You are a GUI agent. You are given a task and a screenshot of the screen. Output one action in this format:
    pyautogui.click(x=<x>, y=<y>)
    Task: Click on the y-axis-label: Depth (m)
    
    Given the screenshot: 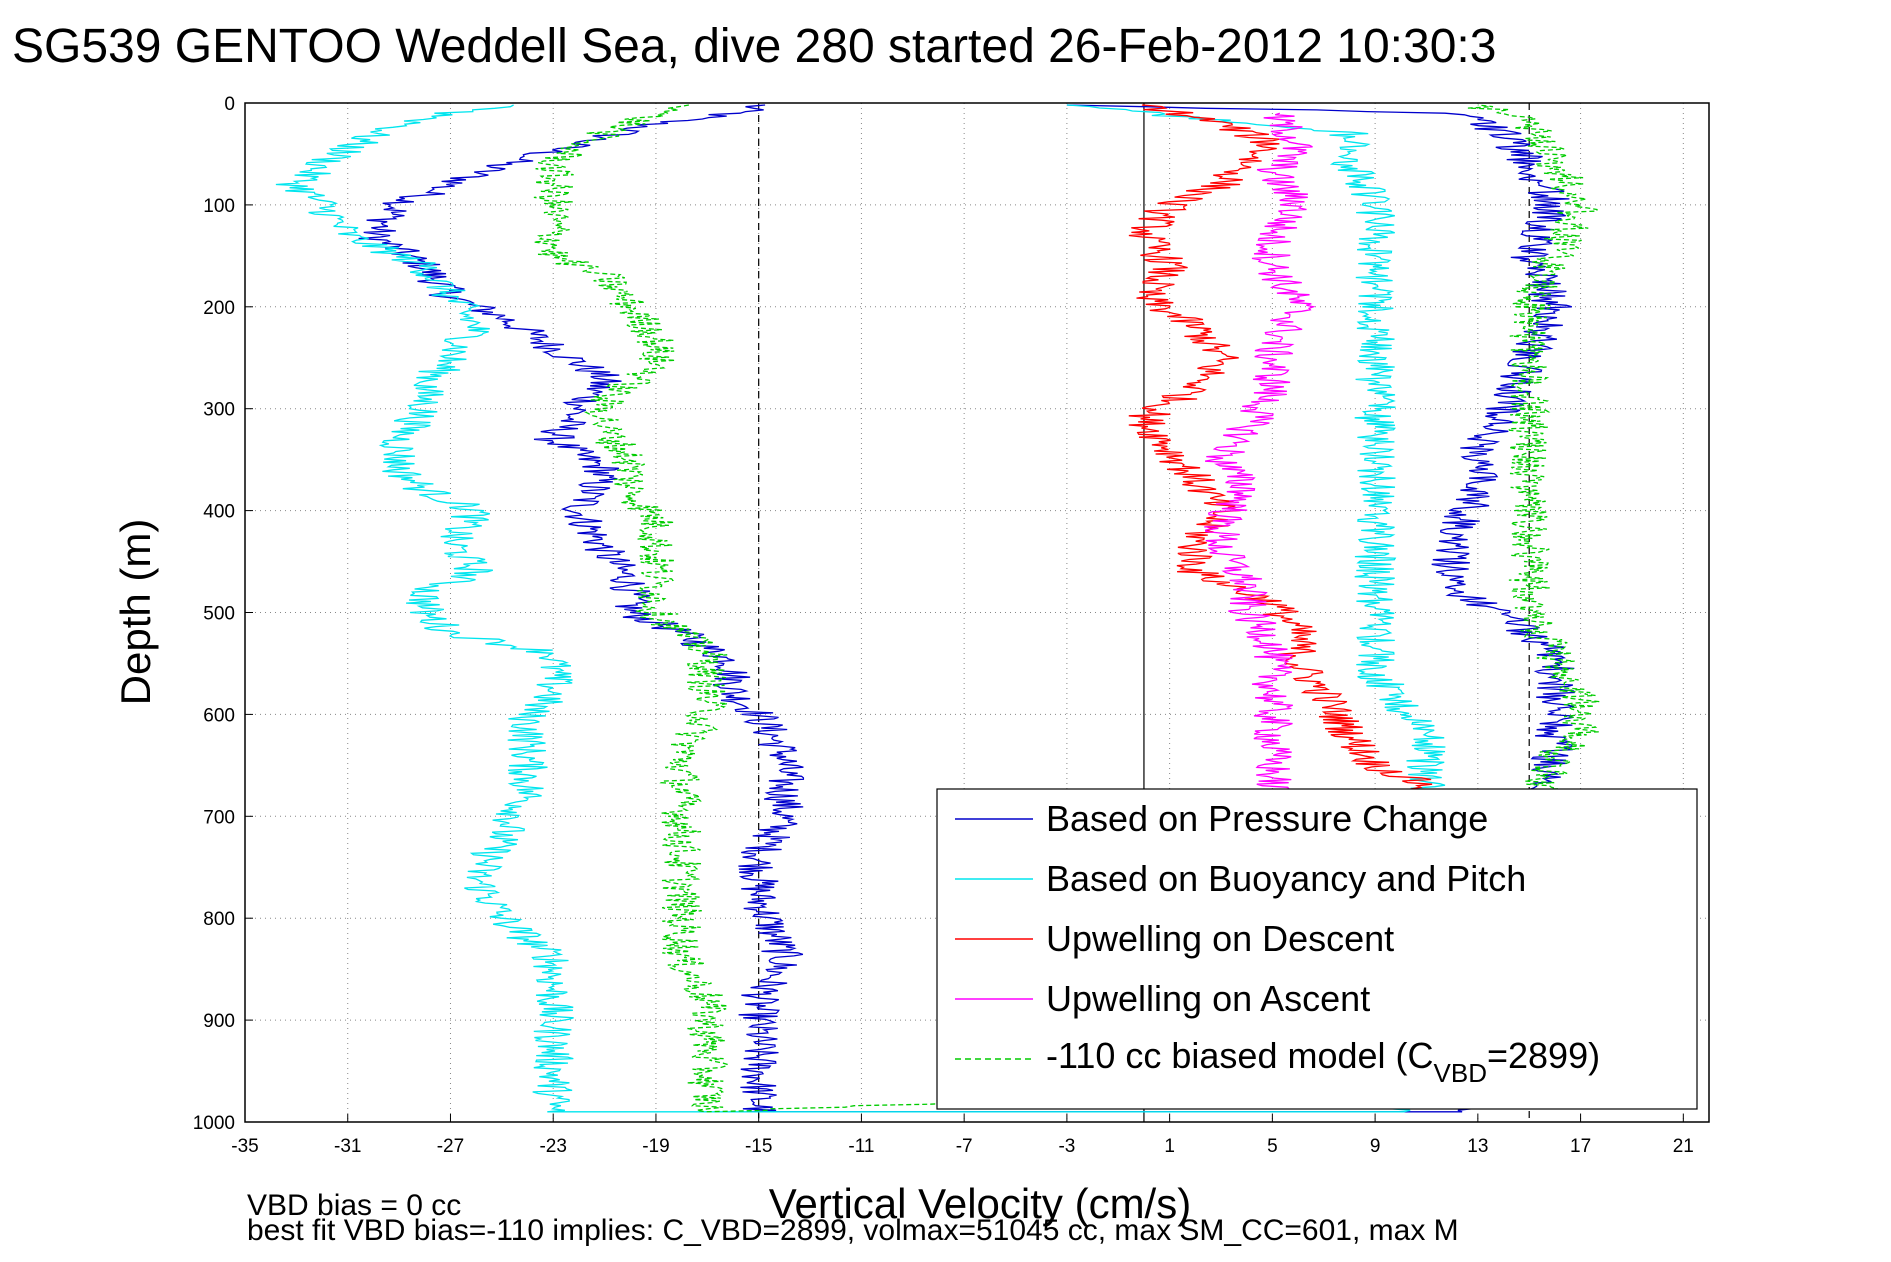 What is the action you would take?
    pyautogui.click(x=135, y=612)
    